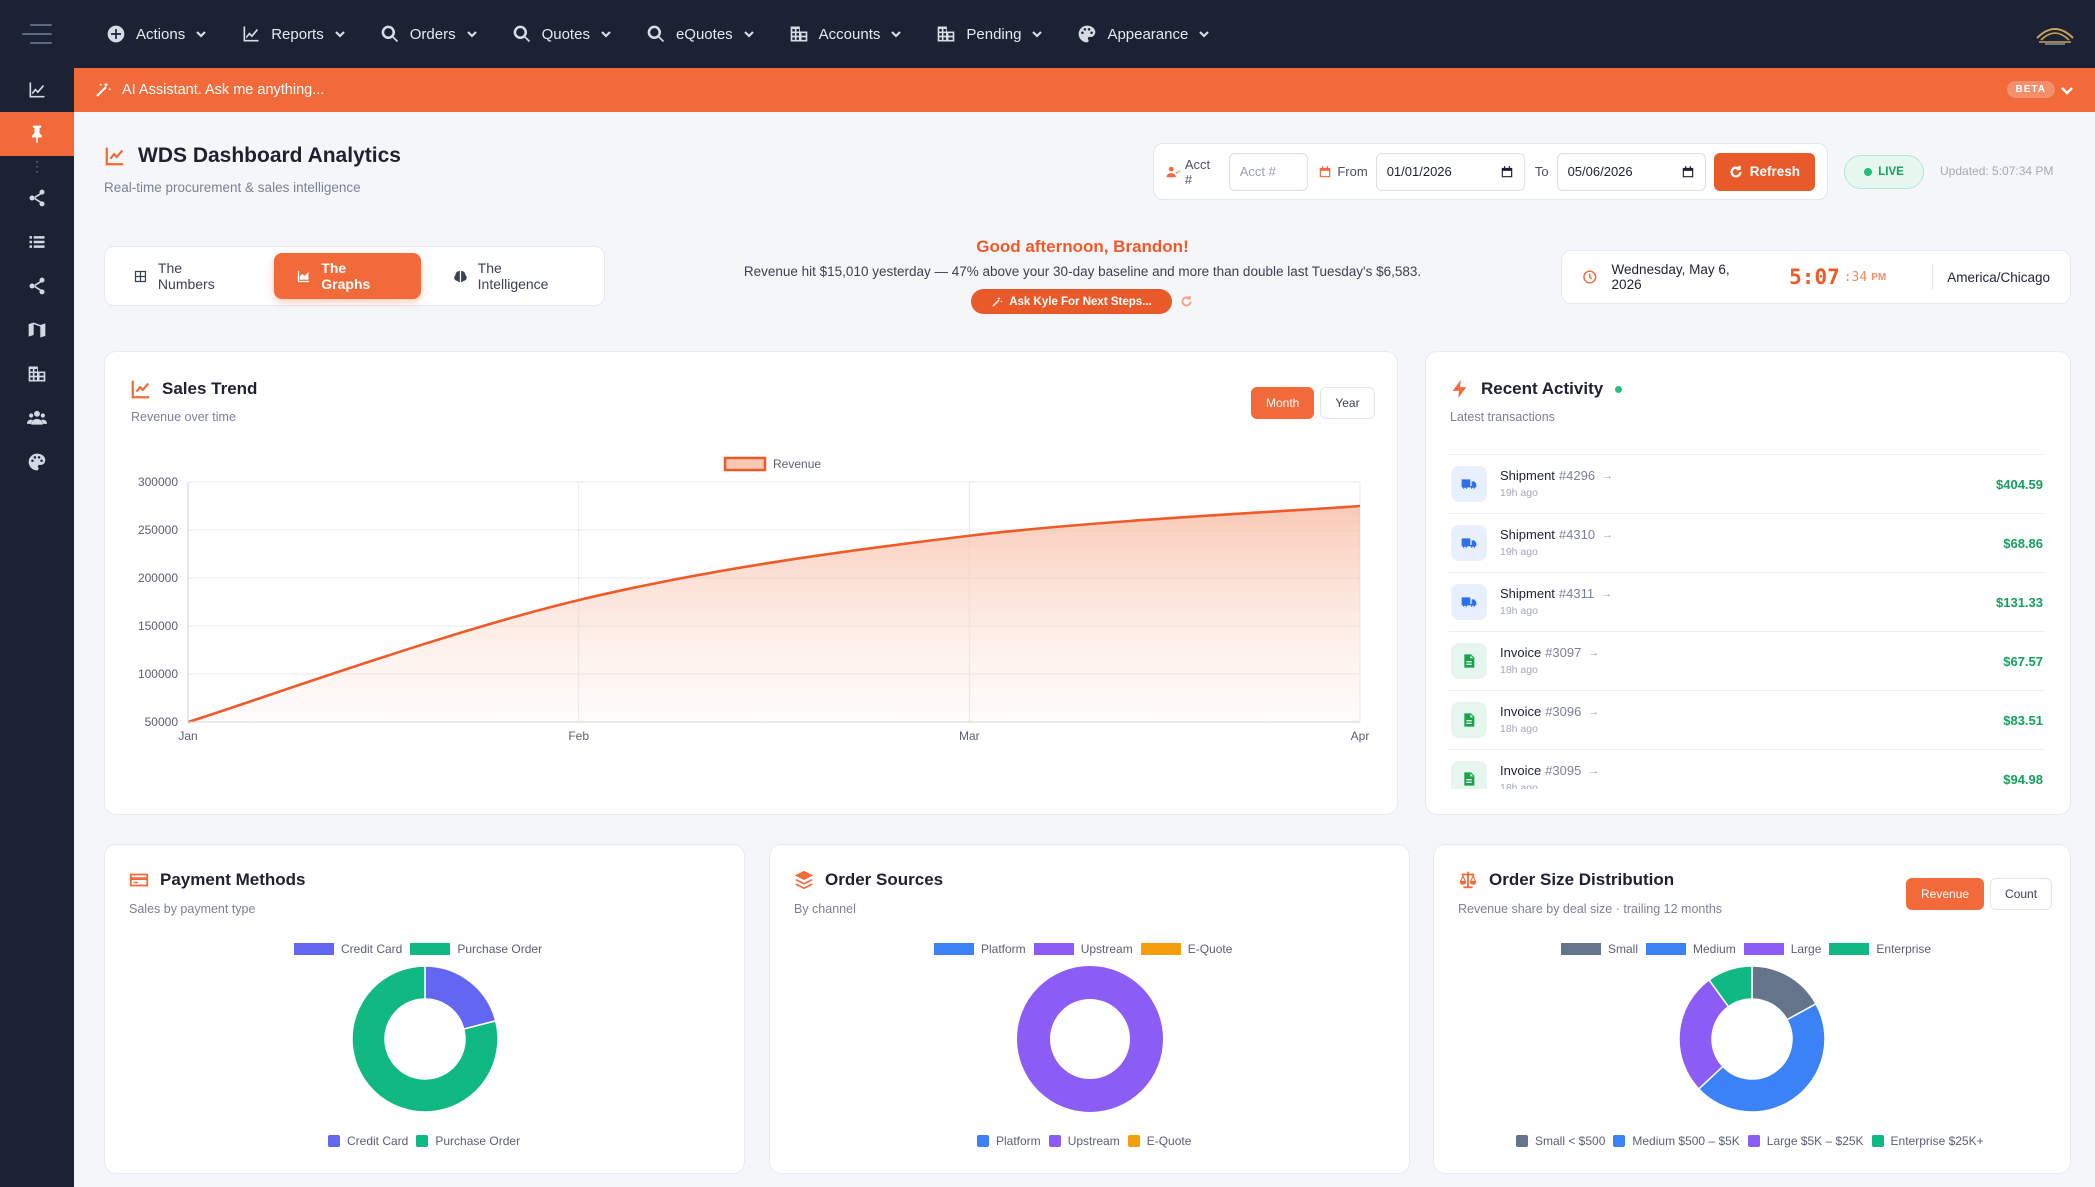  I want to click on sales-trend-title-text: Sales Trend, so click(210, 388).